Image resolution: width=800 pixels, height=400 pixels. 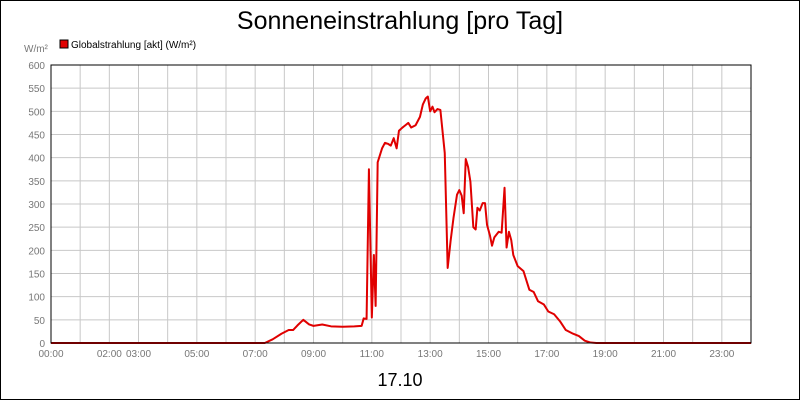 What do you see at coordinates (64, 44) in the screenshot?
I see `legend-swatch` at bounding box center [64, 44].